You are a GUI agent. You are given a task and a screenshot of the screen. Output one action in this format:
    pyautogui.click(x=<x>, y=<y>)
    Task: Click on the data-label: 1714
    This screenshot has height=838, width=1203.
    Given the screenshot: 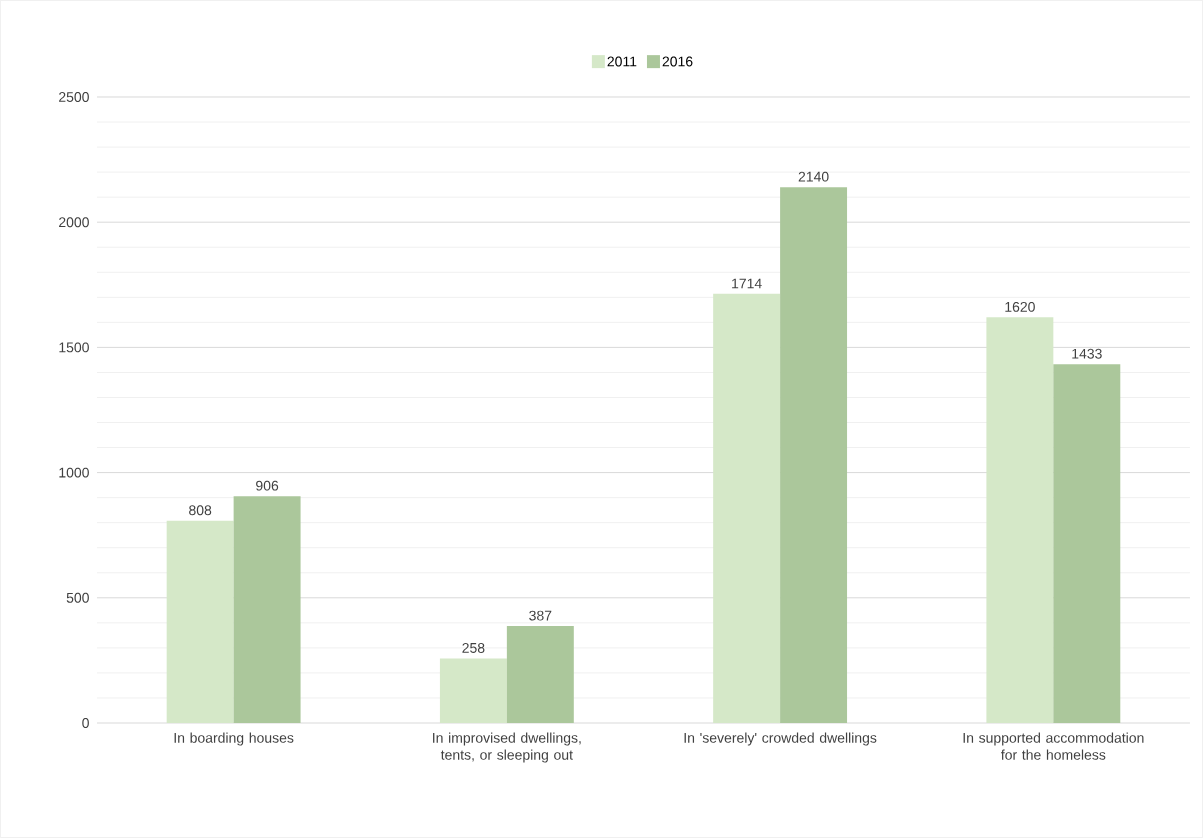 What is the action you would take?
    pyautogui.click(x=747, y=283)
    